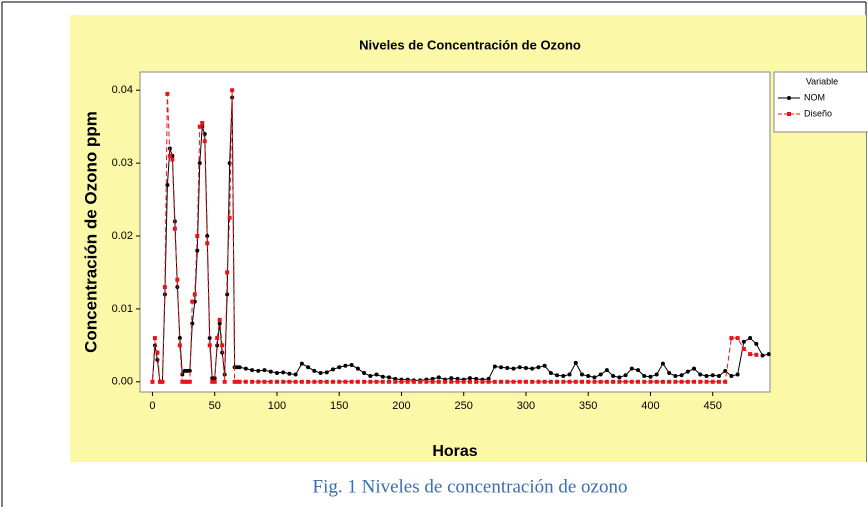  I want to click on legend-label: Diseño, so click(818, 113).